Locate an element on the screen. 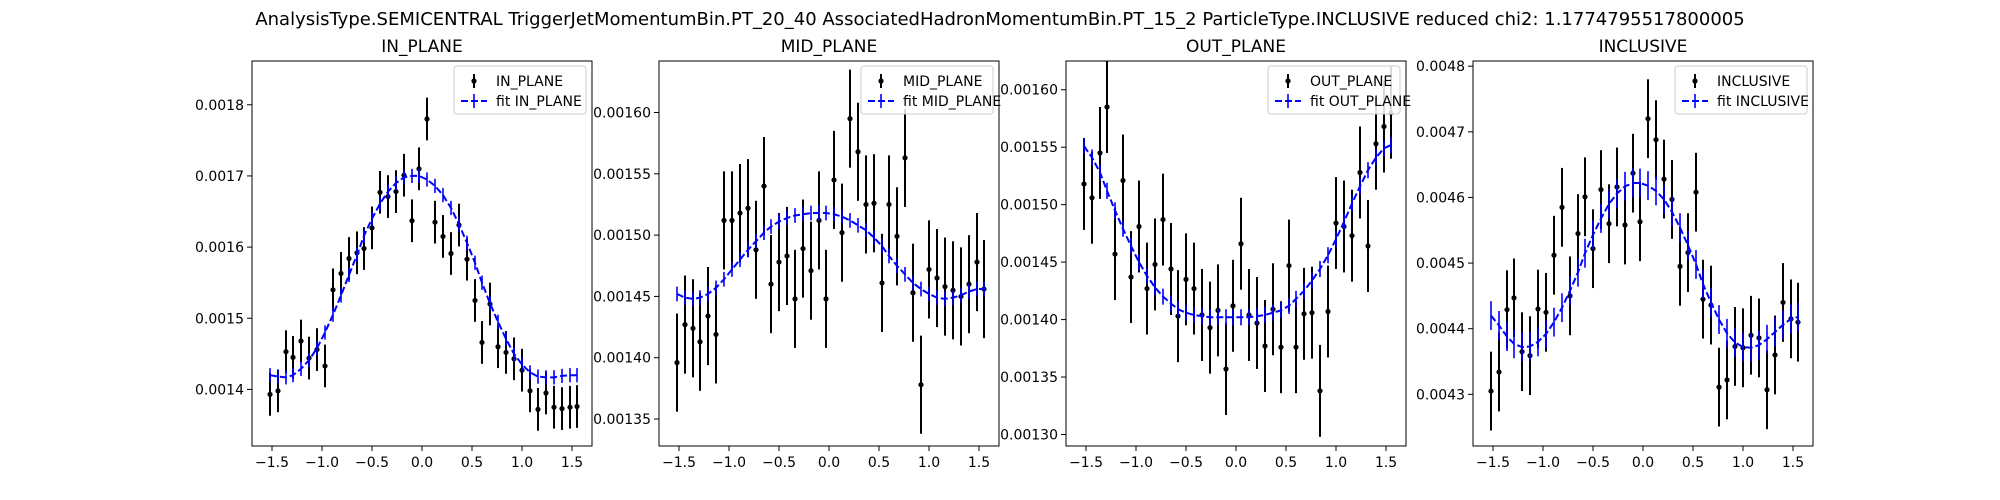  x-tick-label: 1.5 is located at coordinates (1793, 463).